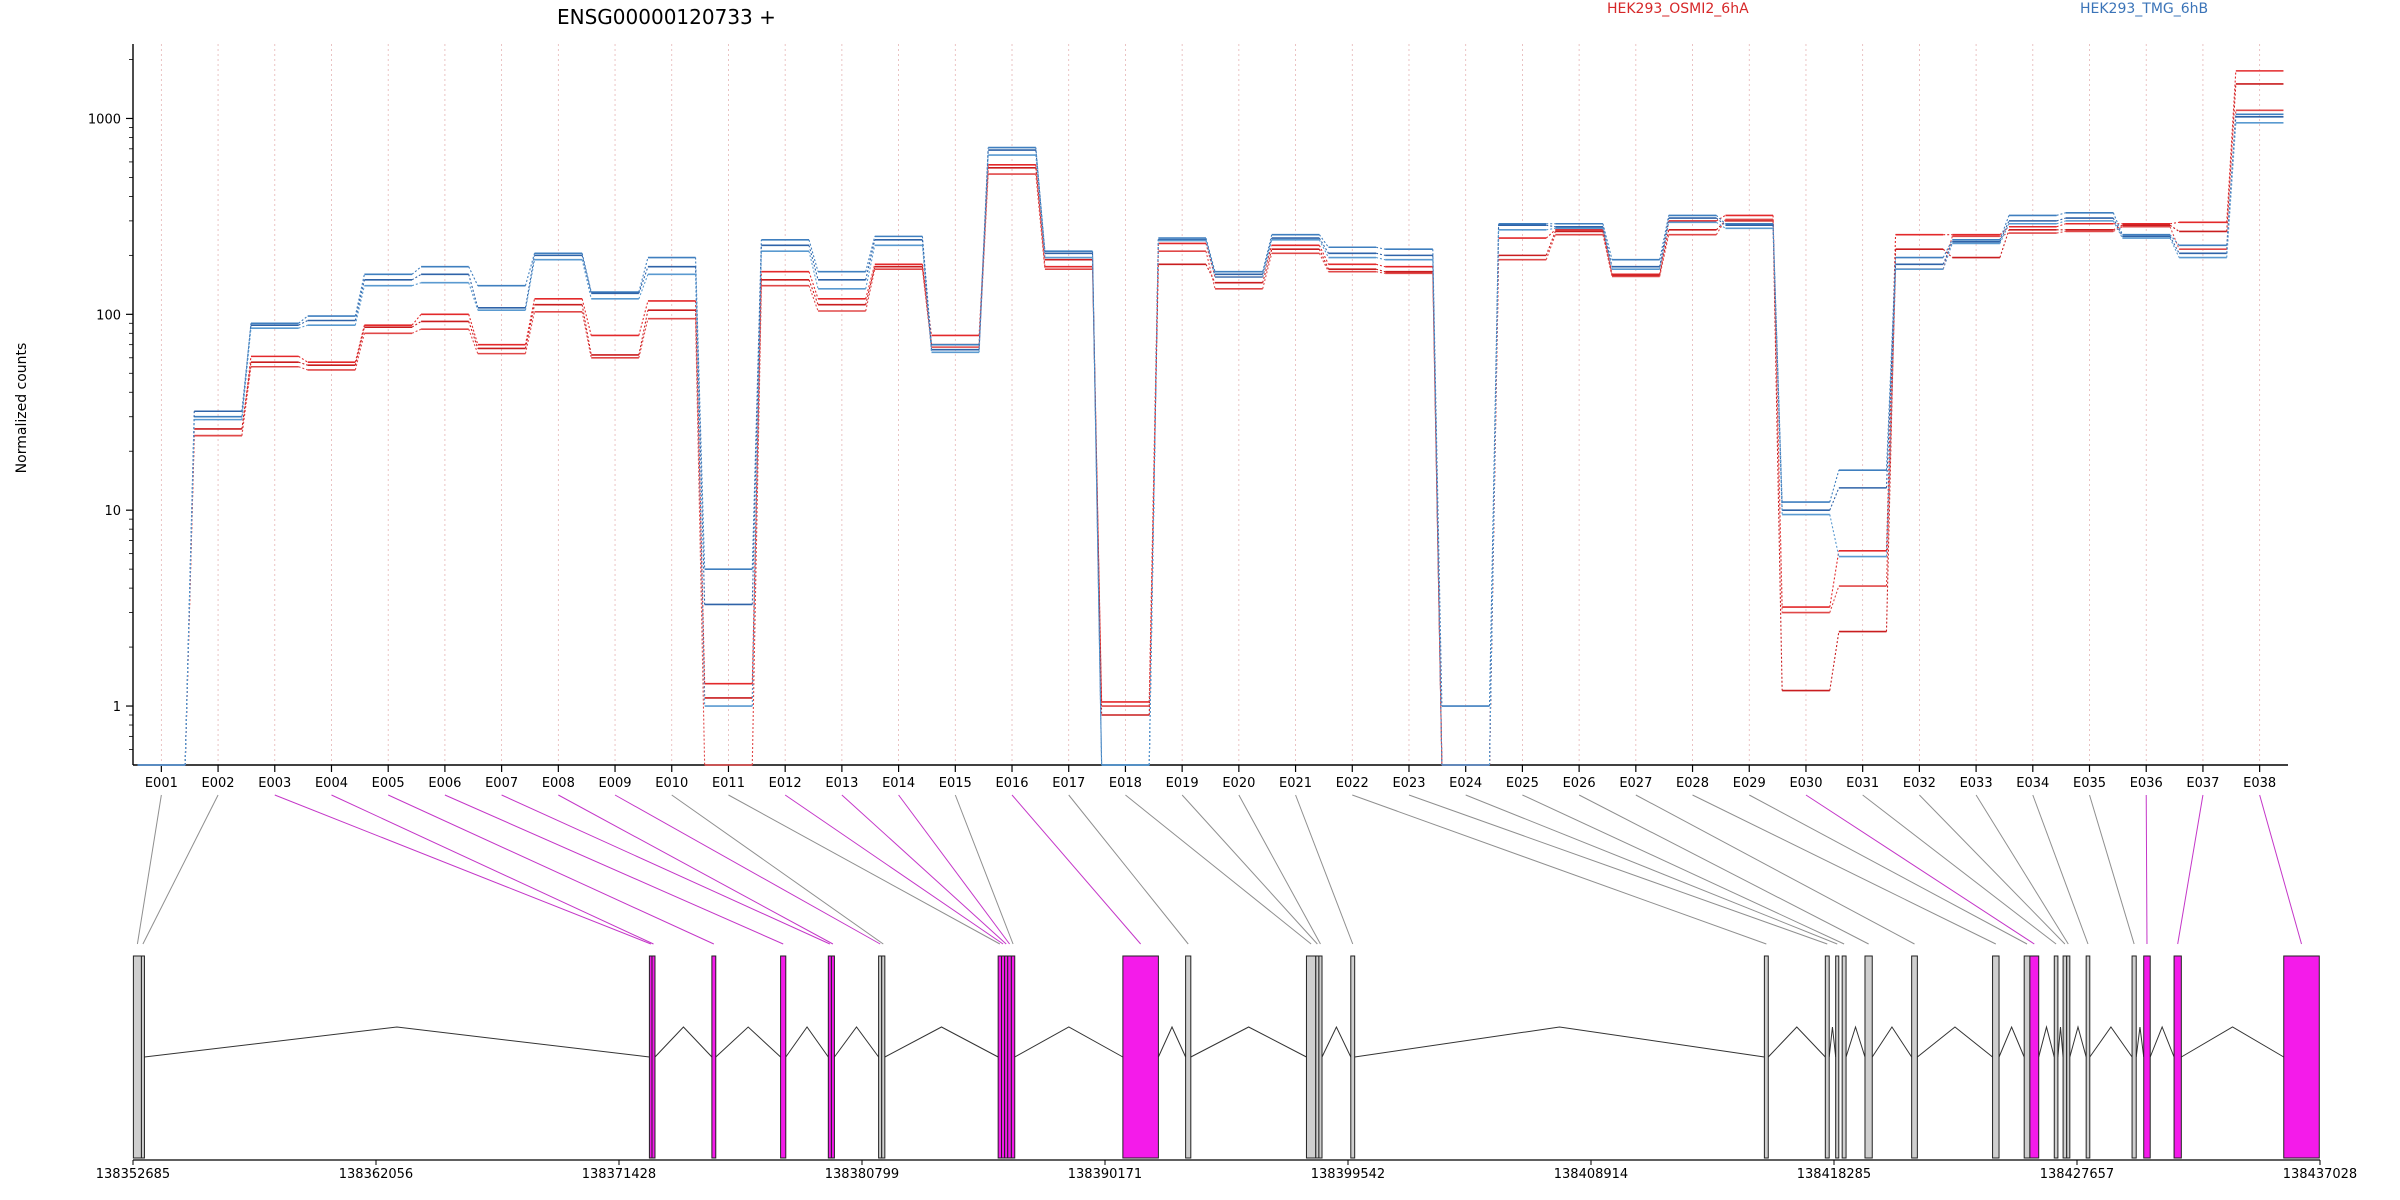 The width and height of the screenshot is (2400, 1200). I want to click on coord-label-138418285: 138418285, so click(1834, 1174).